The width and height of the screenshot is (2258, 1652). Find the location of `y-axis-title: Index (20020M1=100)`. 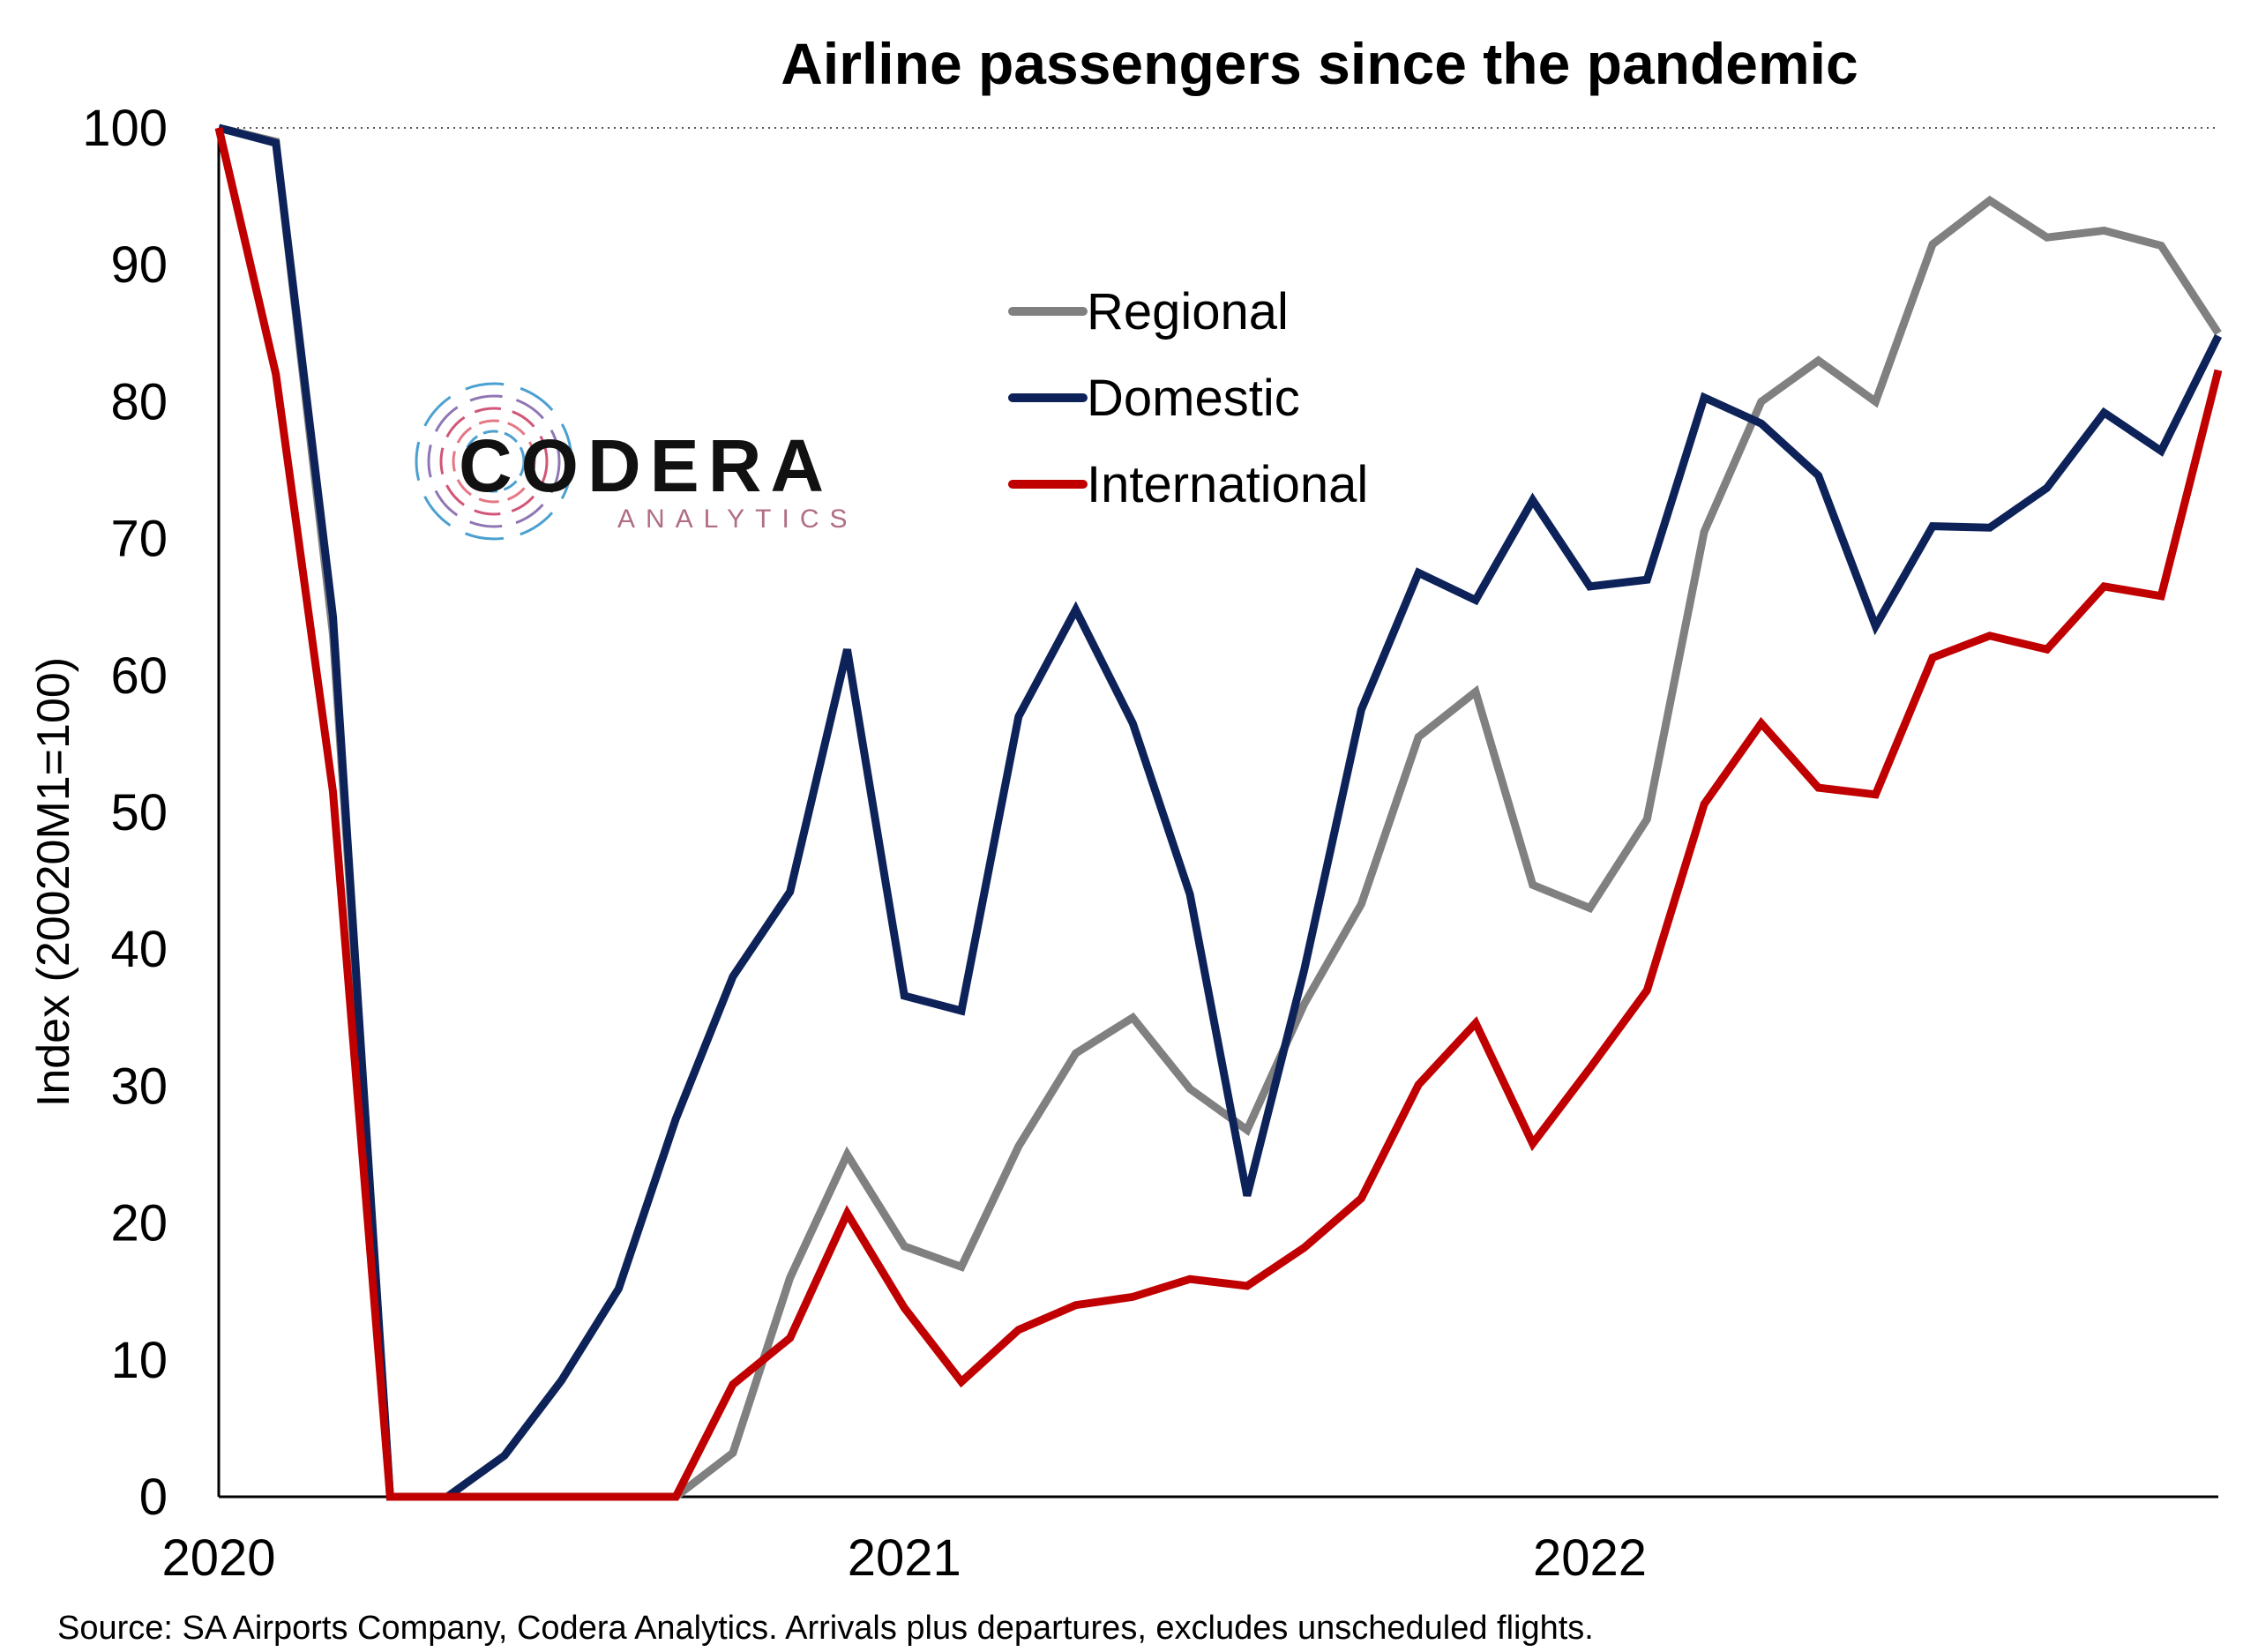

y-axis-title: Index (20020M1=100) is located at coordinates (54, 882).